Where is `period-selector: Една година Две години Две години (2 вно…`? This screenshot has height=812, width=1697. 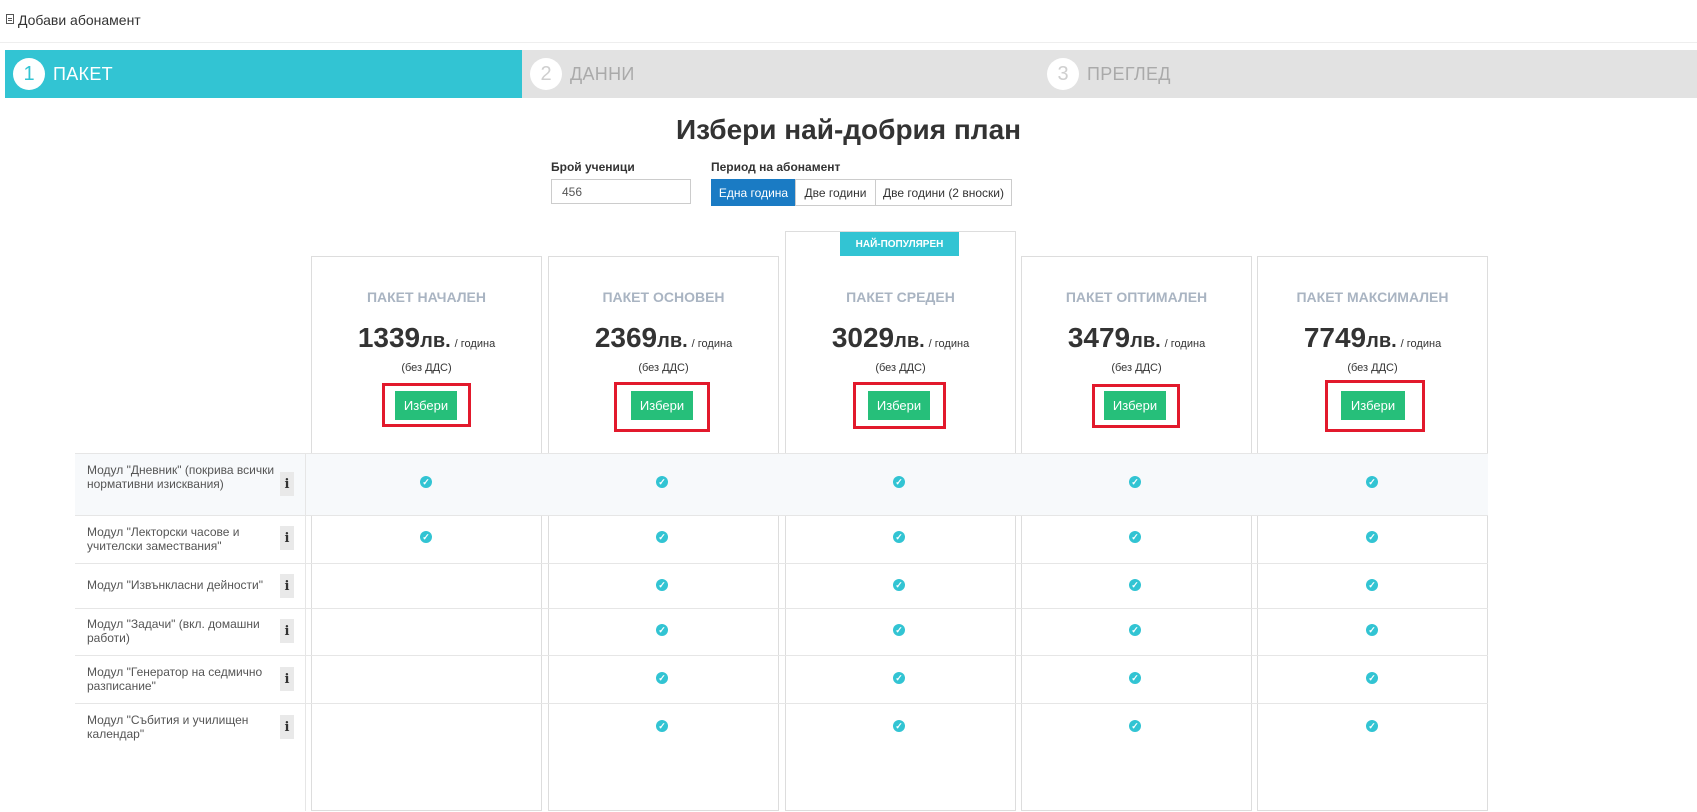 period-selector: Една година Две години Две години (2 вно… is located at coordinates (861, 192).